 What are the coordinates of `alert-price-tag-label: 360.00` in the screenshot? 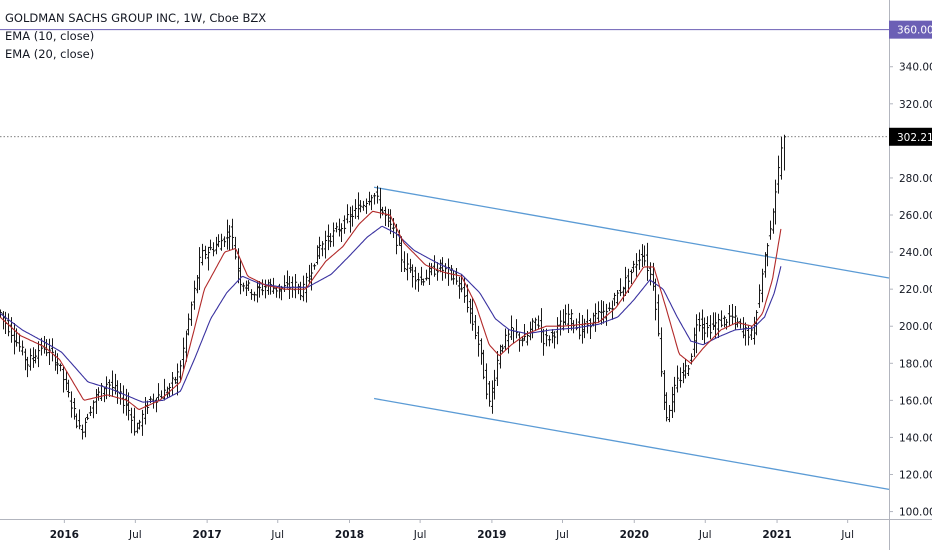 It's located at (914, 31).